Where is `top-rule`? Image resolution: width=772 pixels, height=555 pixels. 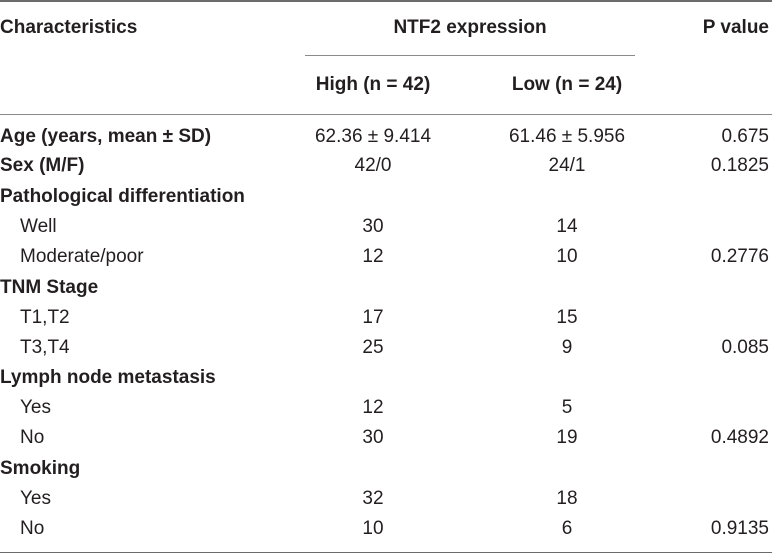
top-rule is located at coordinates (386, 1).